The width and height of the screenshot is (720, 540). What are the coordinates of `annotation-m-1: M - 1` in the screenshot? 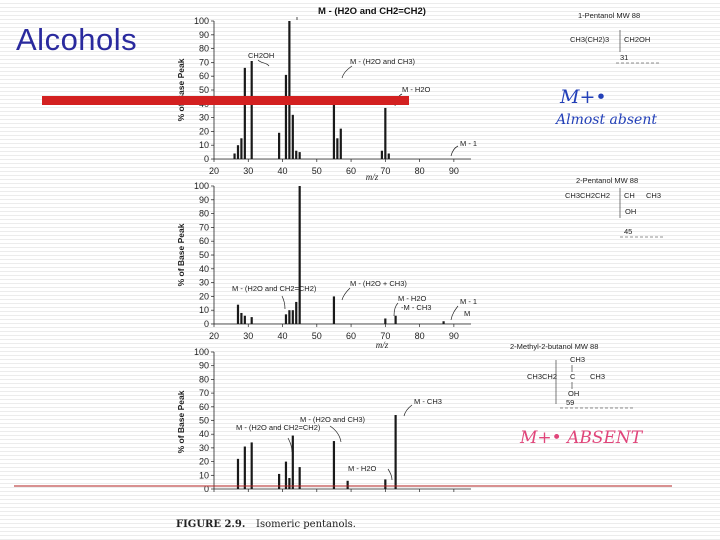 It's located at (468, 143).